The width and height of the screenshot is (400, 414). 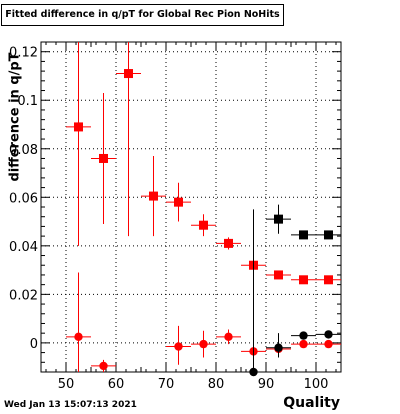 What do you see at coordinates (311, 403) in the screenshot?
I see `x-axis-label: Quality` at bounding box center [311, 403].